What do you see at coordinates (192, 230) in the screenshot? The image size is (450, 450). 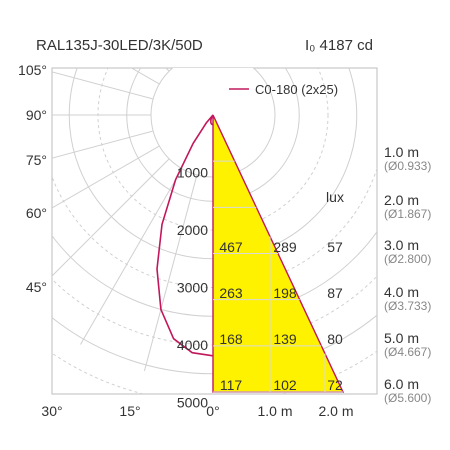 I see `intensity-tick-label: 2000` at bounding box center [192, 230].